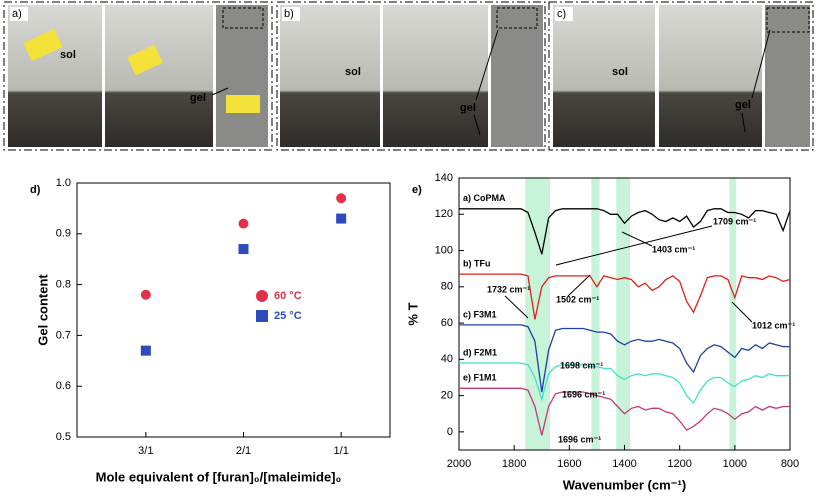 Image resolution: width=817 pixels, height=503 pixels. I want to click on series-label: b) TFu, so click(477, 263).